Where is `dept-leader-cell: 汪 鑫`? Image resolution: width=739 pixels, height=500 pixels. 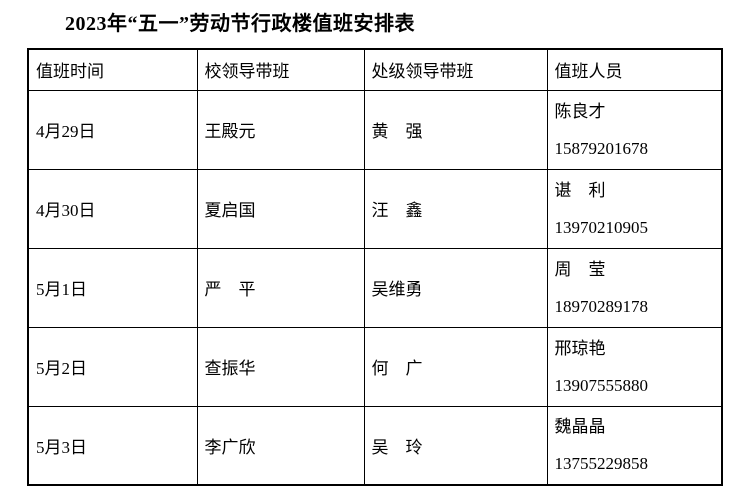 dept-leader-cell: 汪 鑫 is located at coordinates (455, 208).